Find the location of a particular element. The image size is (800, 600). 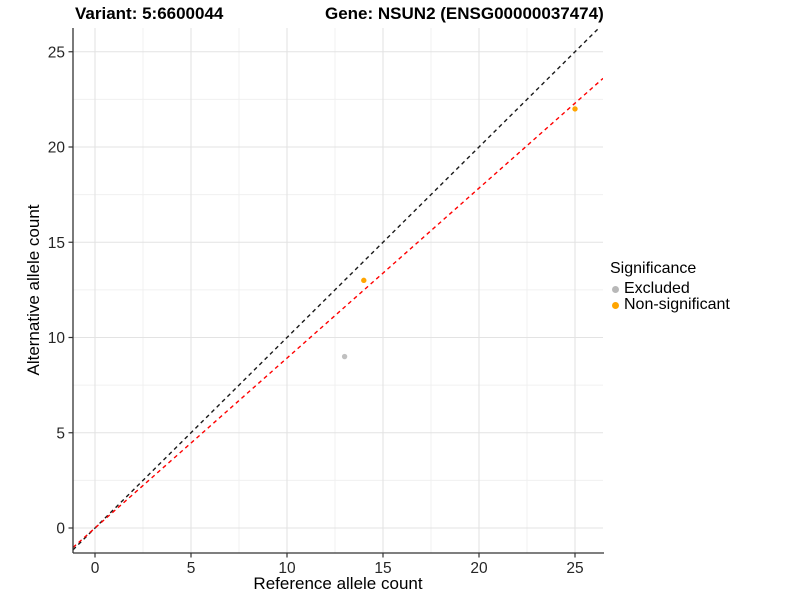

y-tick-label: 0 is located at coordinates (60, 529).